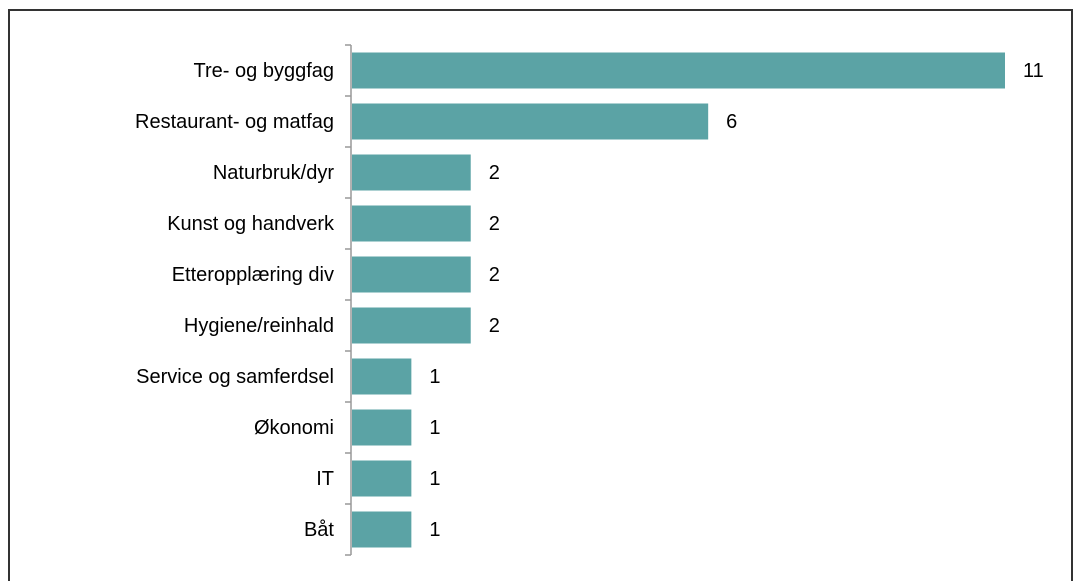 This screenshot has width=1078, height=581. Describe the element at coordinates (325, 479) in the screenshot. I see `y-tick-label: IT` at that location.